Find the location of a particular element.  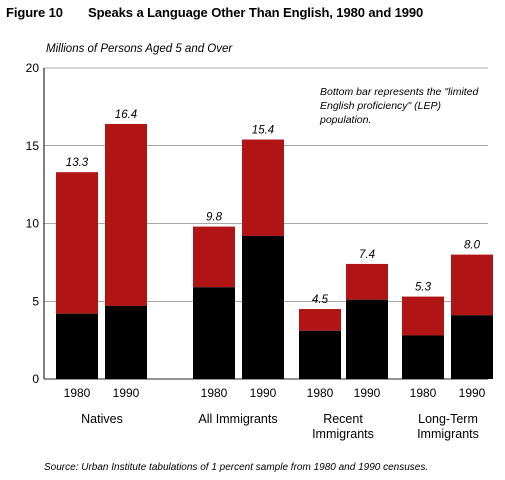

figure-number: Figure 10 is located at coordinates (34, 12).